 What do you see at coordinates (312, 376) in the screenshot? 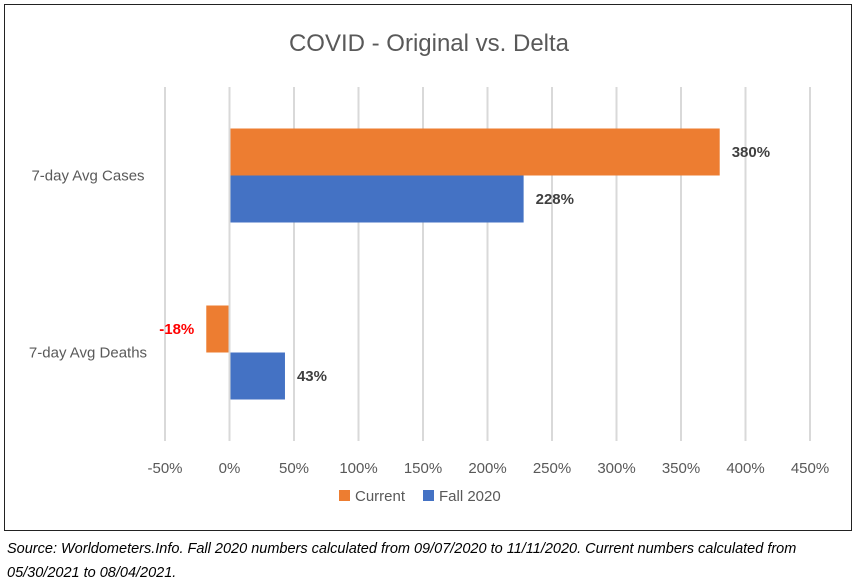
I see `data-label: 43%` at bounding box center [312, 376].